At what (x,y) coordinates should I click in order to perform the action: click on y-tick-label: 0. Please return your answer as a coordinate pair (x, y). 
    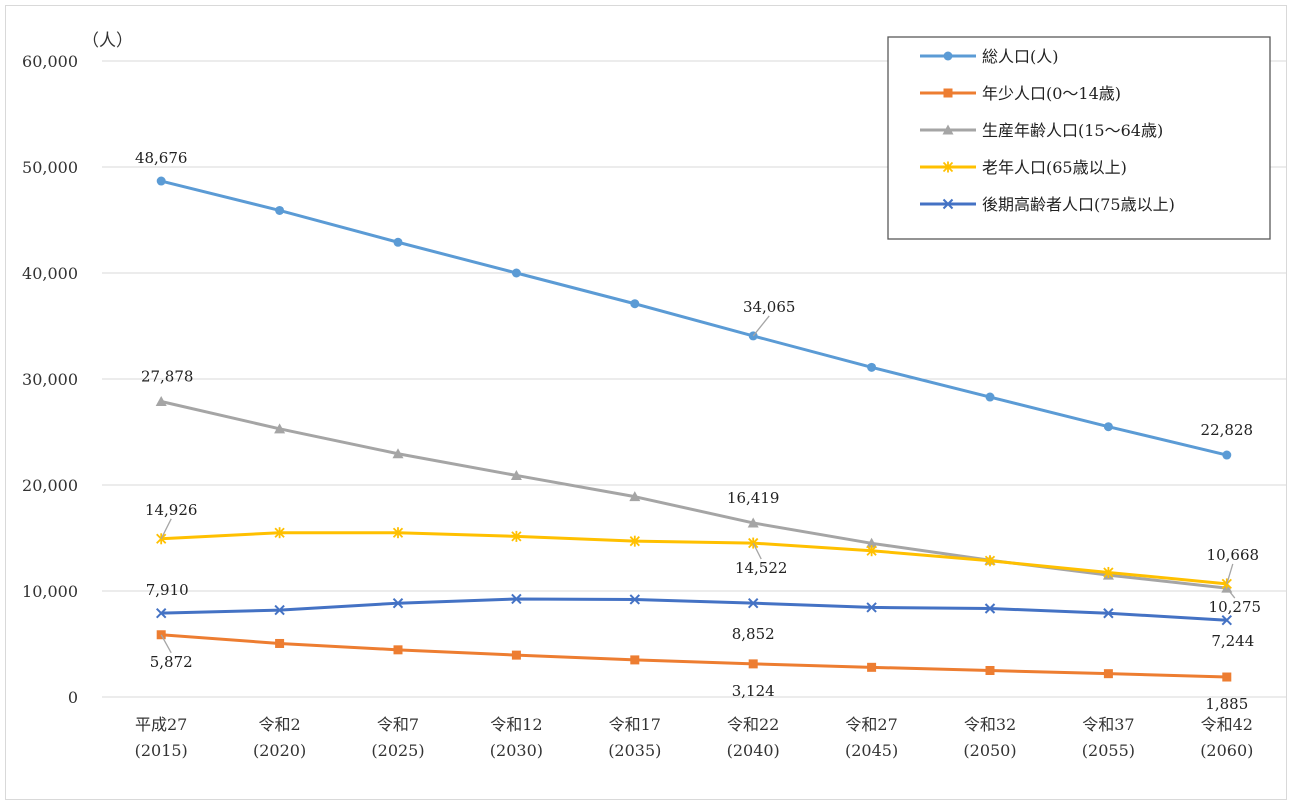
    Looking at the image, I should click on (73, 697).